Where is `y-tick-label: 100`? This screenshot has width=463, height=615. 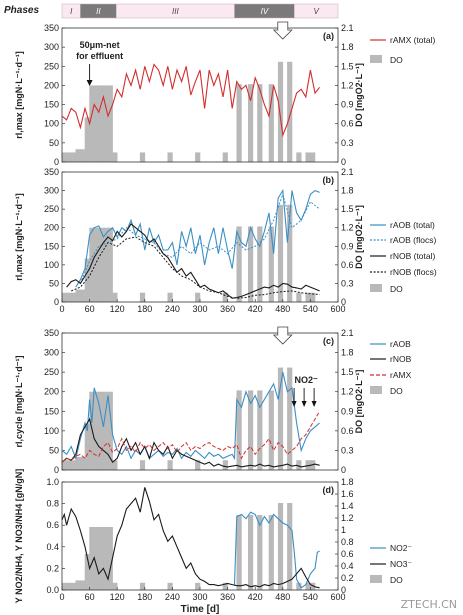 y-tick-label: 100 is located at coordinates (51, 265).